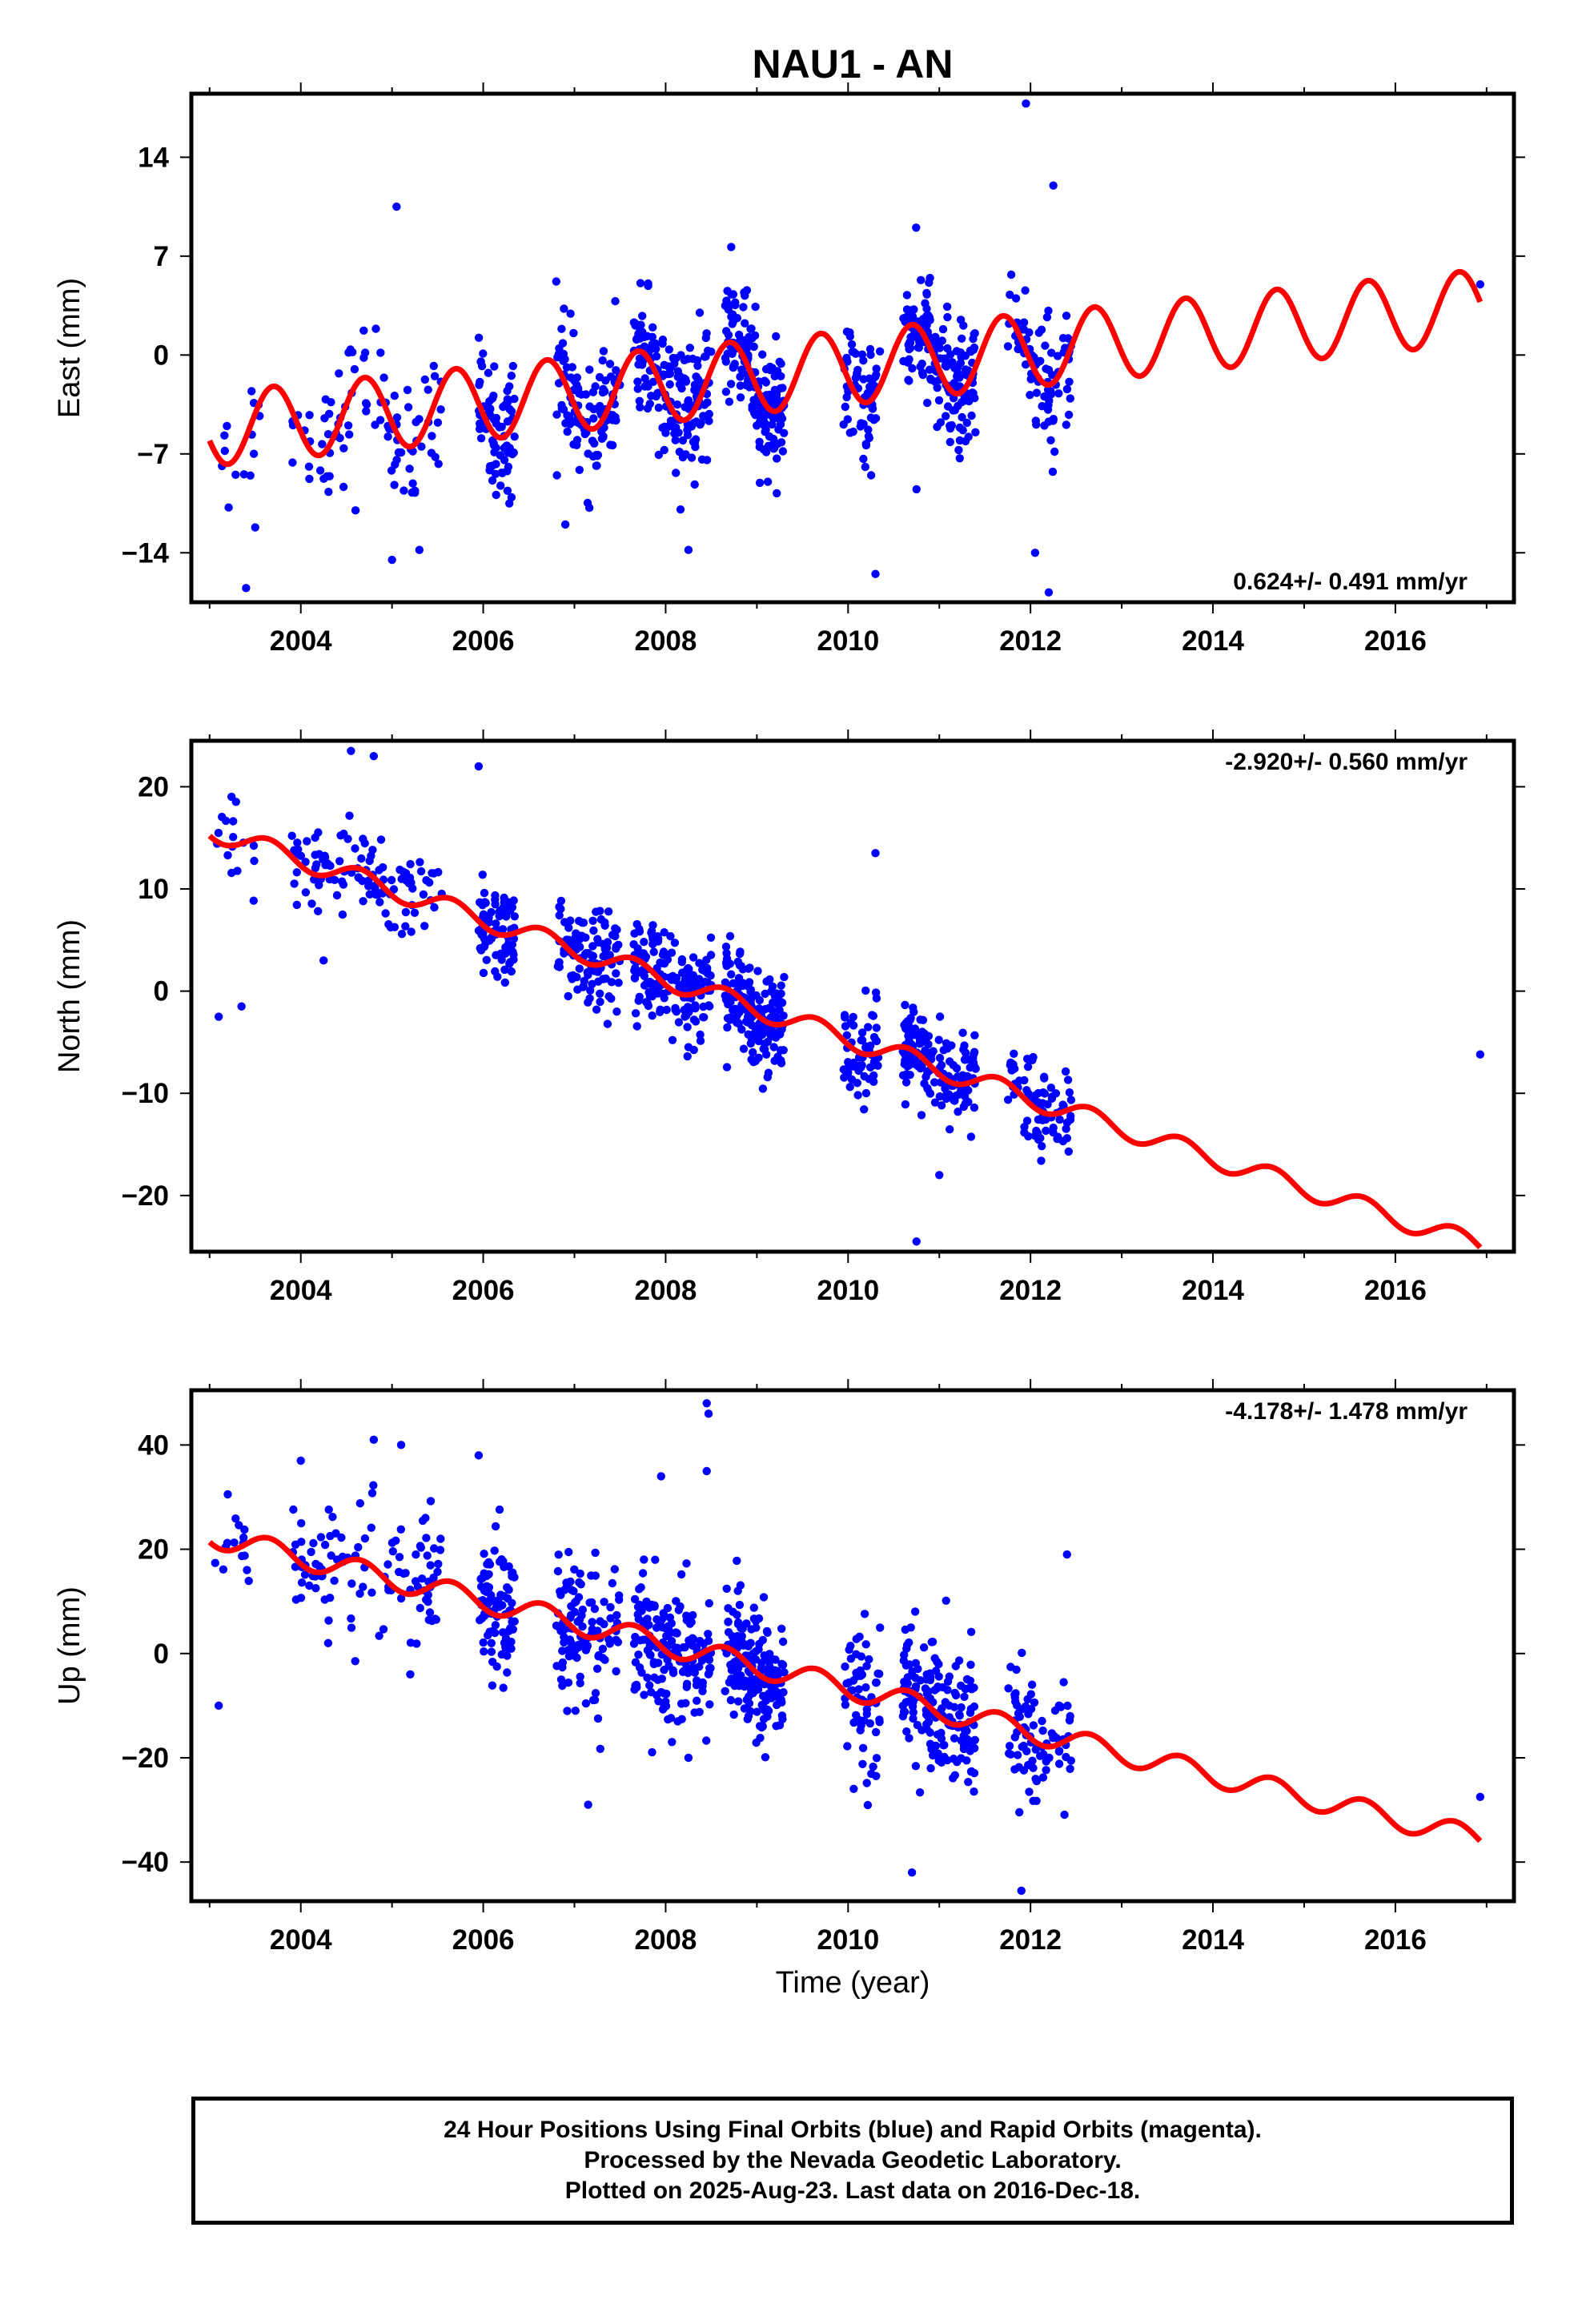  Describe the element at coordinates (666, 1290) in the screenshot. I see `x-tick-label: 2008` at that location.